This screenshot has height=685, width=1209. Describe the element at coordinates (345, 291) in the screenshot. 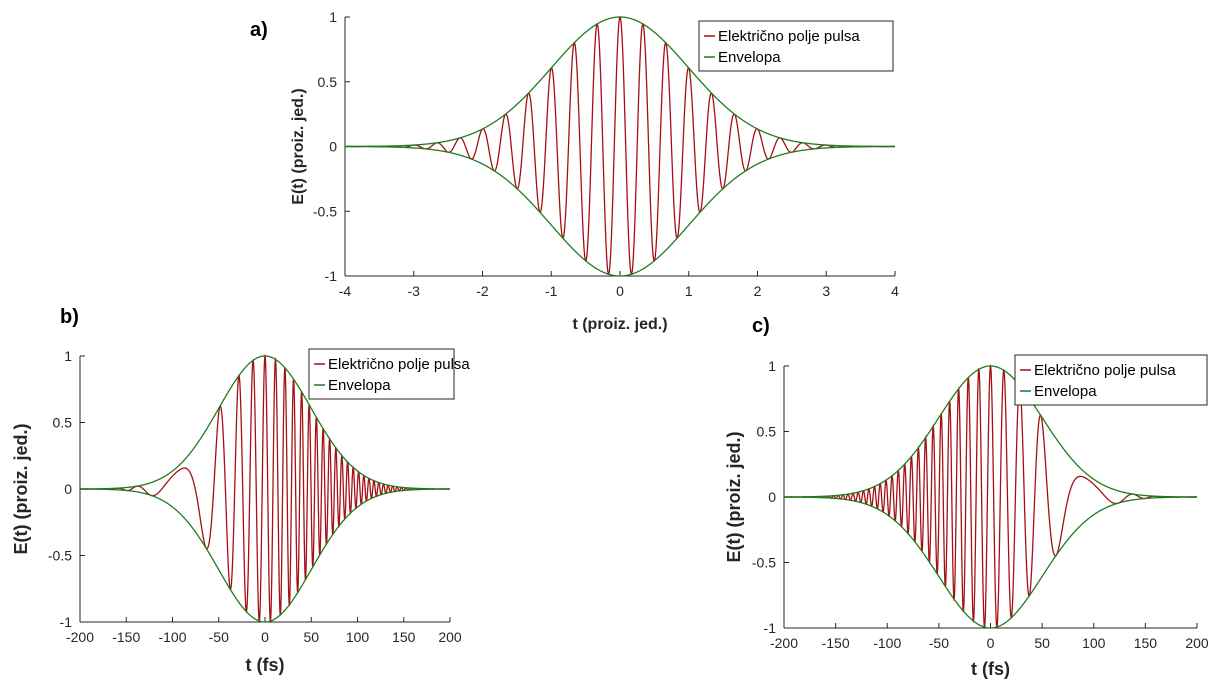

I see `x-tick-label: -4` at that location.